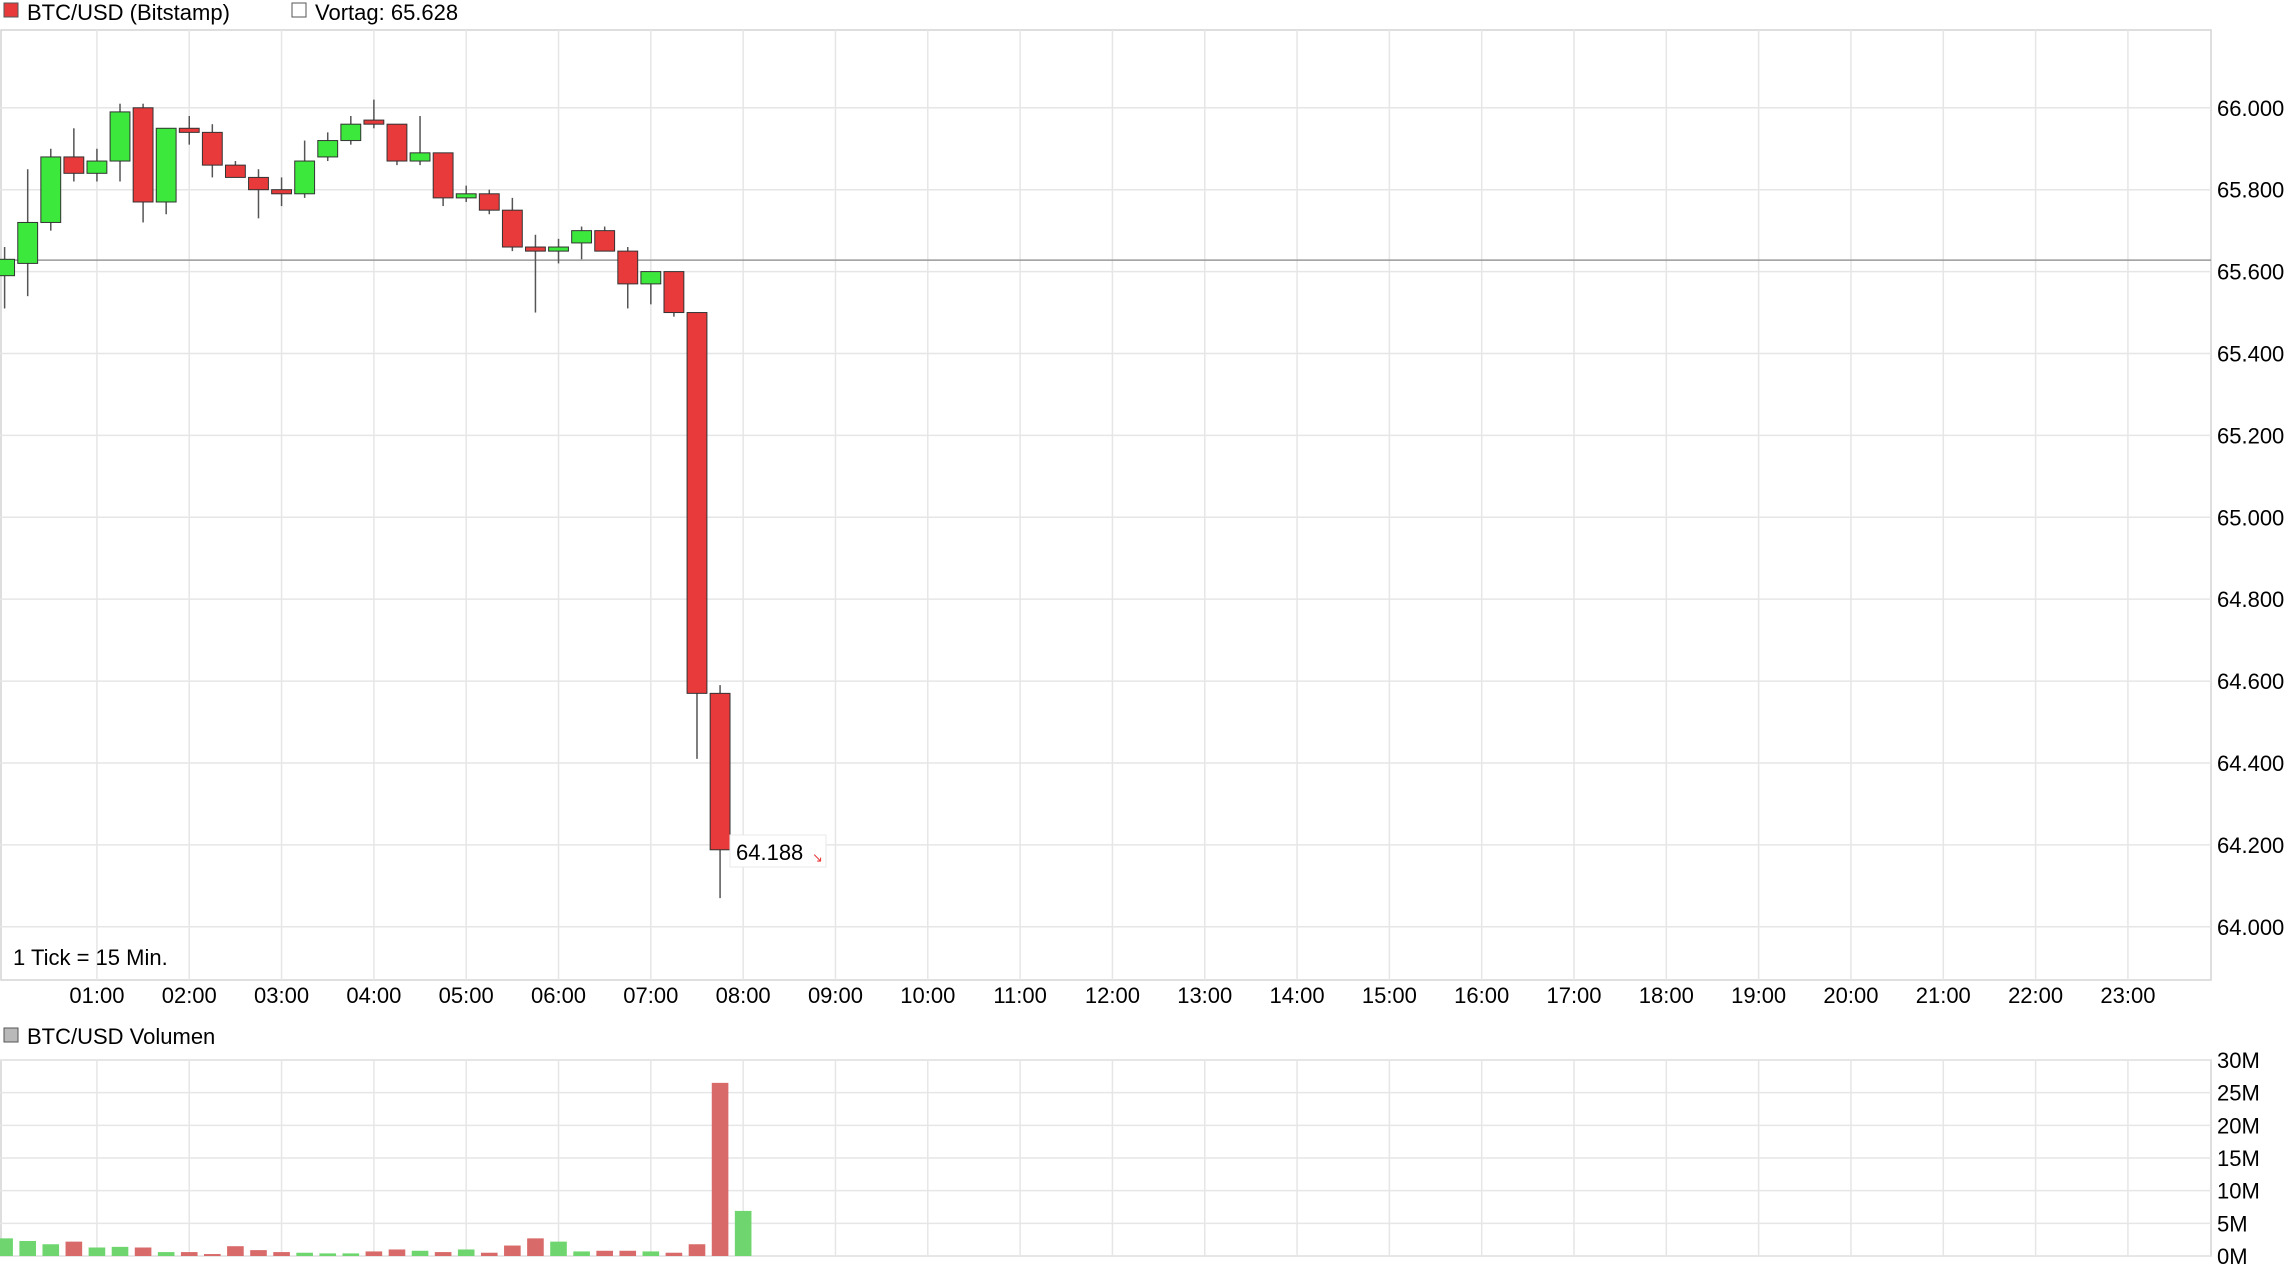 The image size is (2291, 1272). I want to click on x-tick-label: 22:00, so click(2035, 995).